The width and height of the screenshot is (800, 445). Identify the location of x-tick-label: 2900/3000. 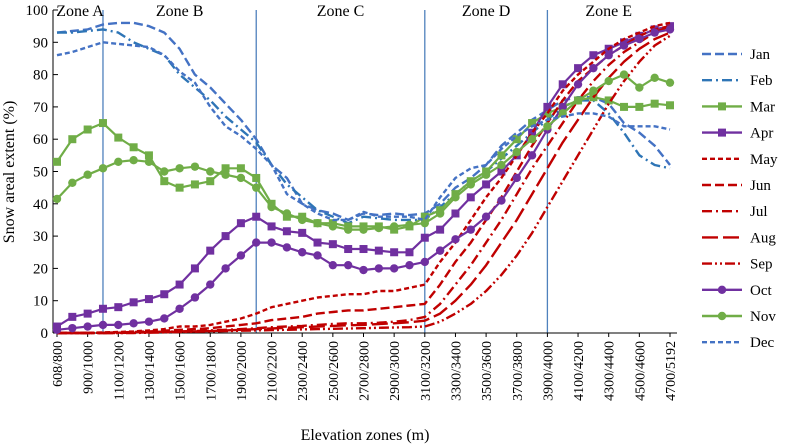
(395, 371).